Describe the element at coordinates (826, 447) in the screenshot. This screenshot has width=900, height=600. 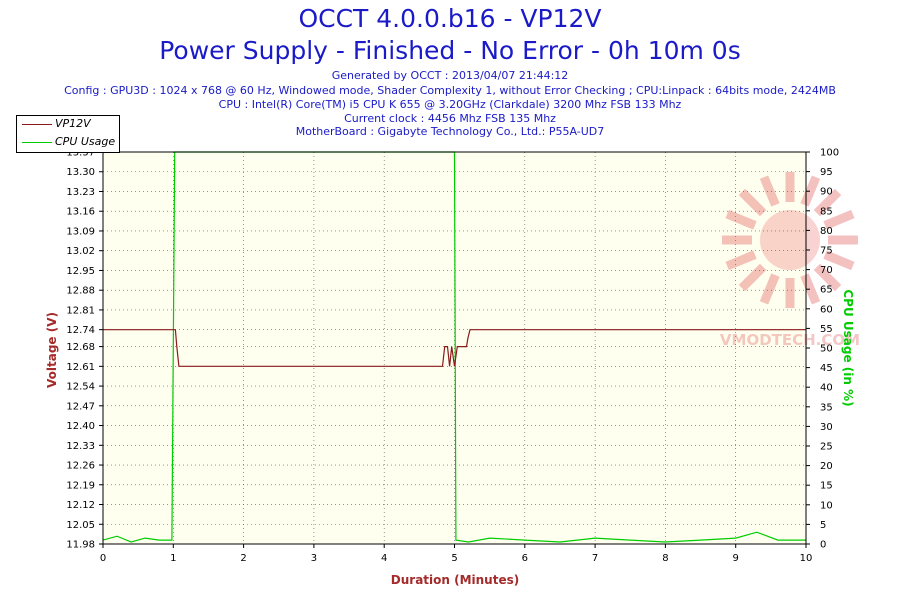
I see `y2-tick-label: 25` at that location.